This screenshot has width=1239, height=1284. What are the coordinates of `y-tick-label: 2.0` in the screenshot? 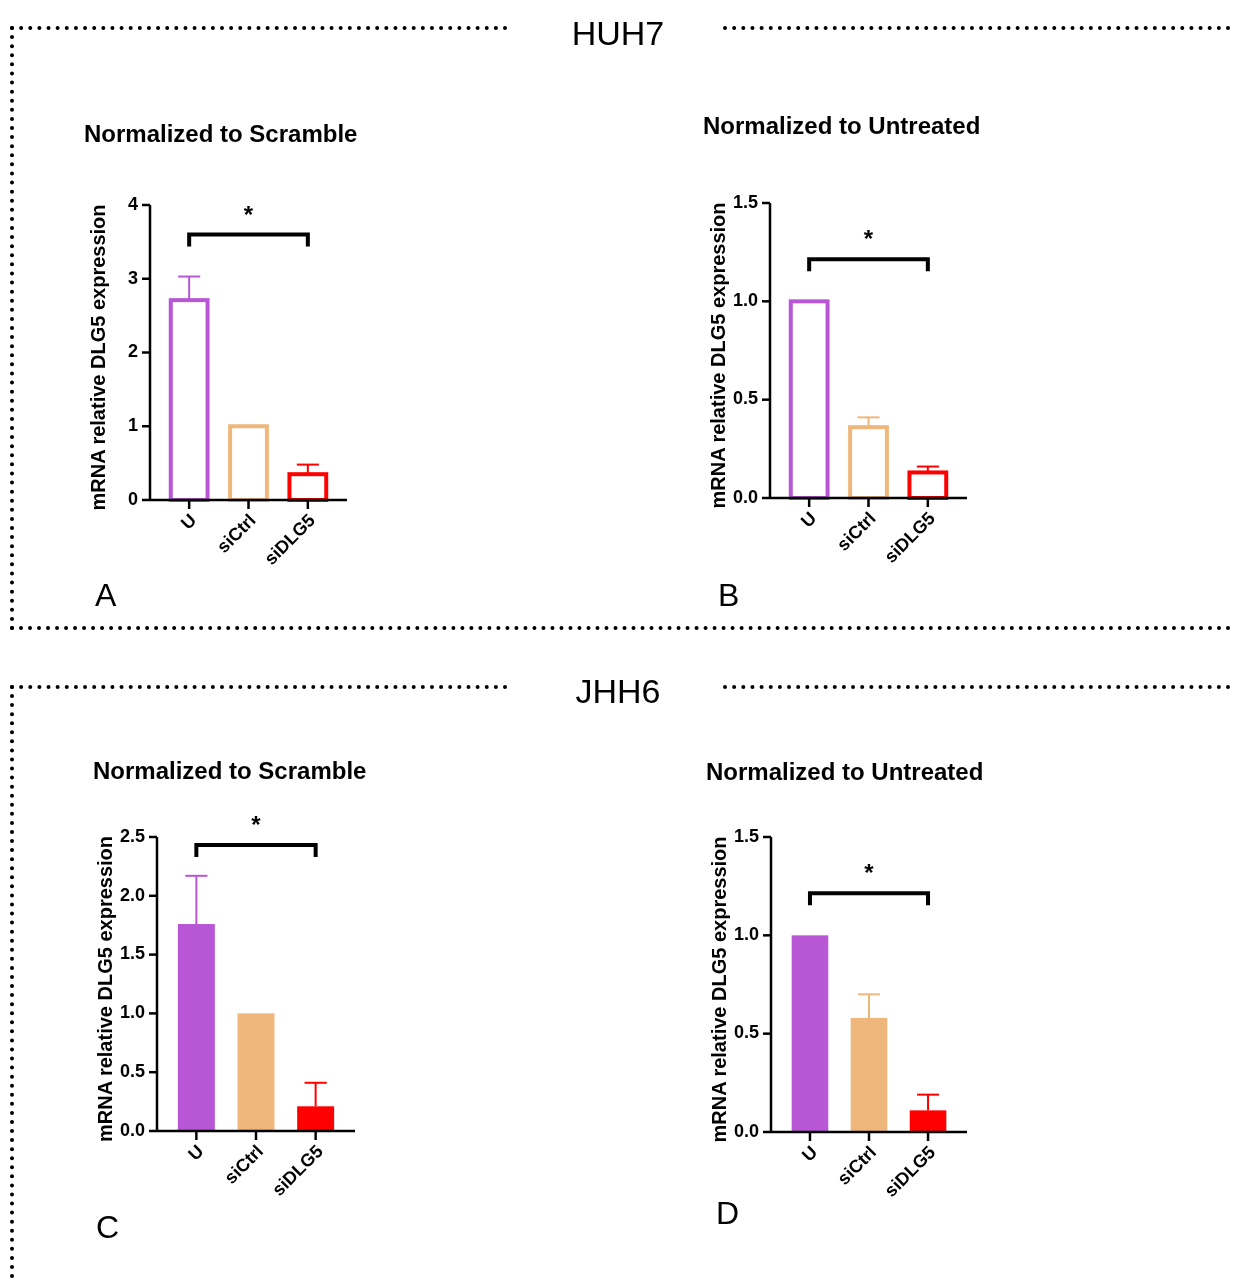 It's located at (132, 894).